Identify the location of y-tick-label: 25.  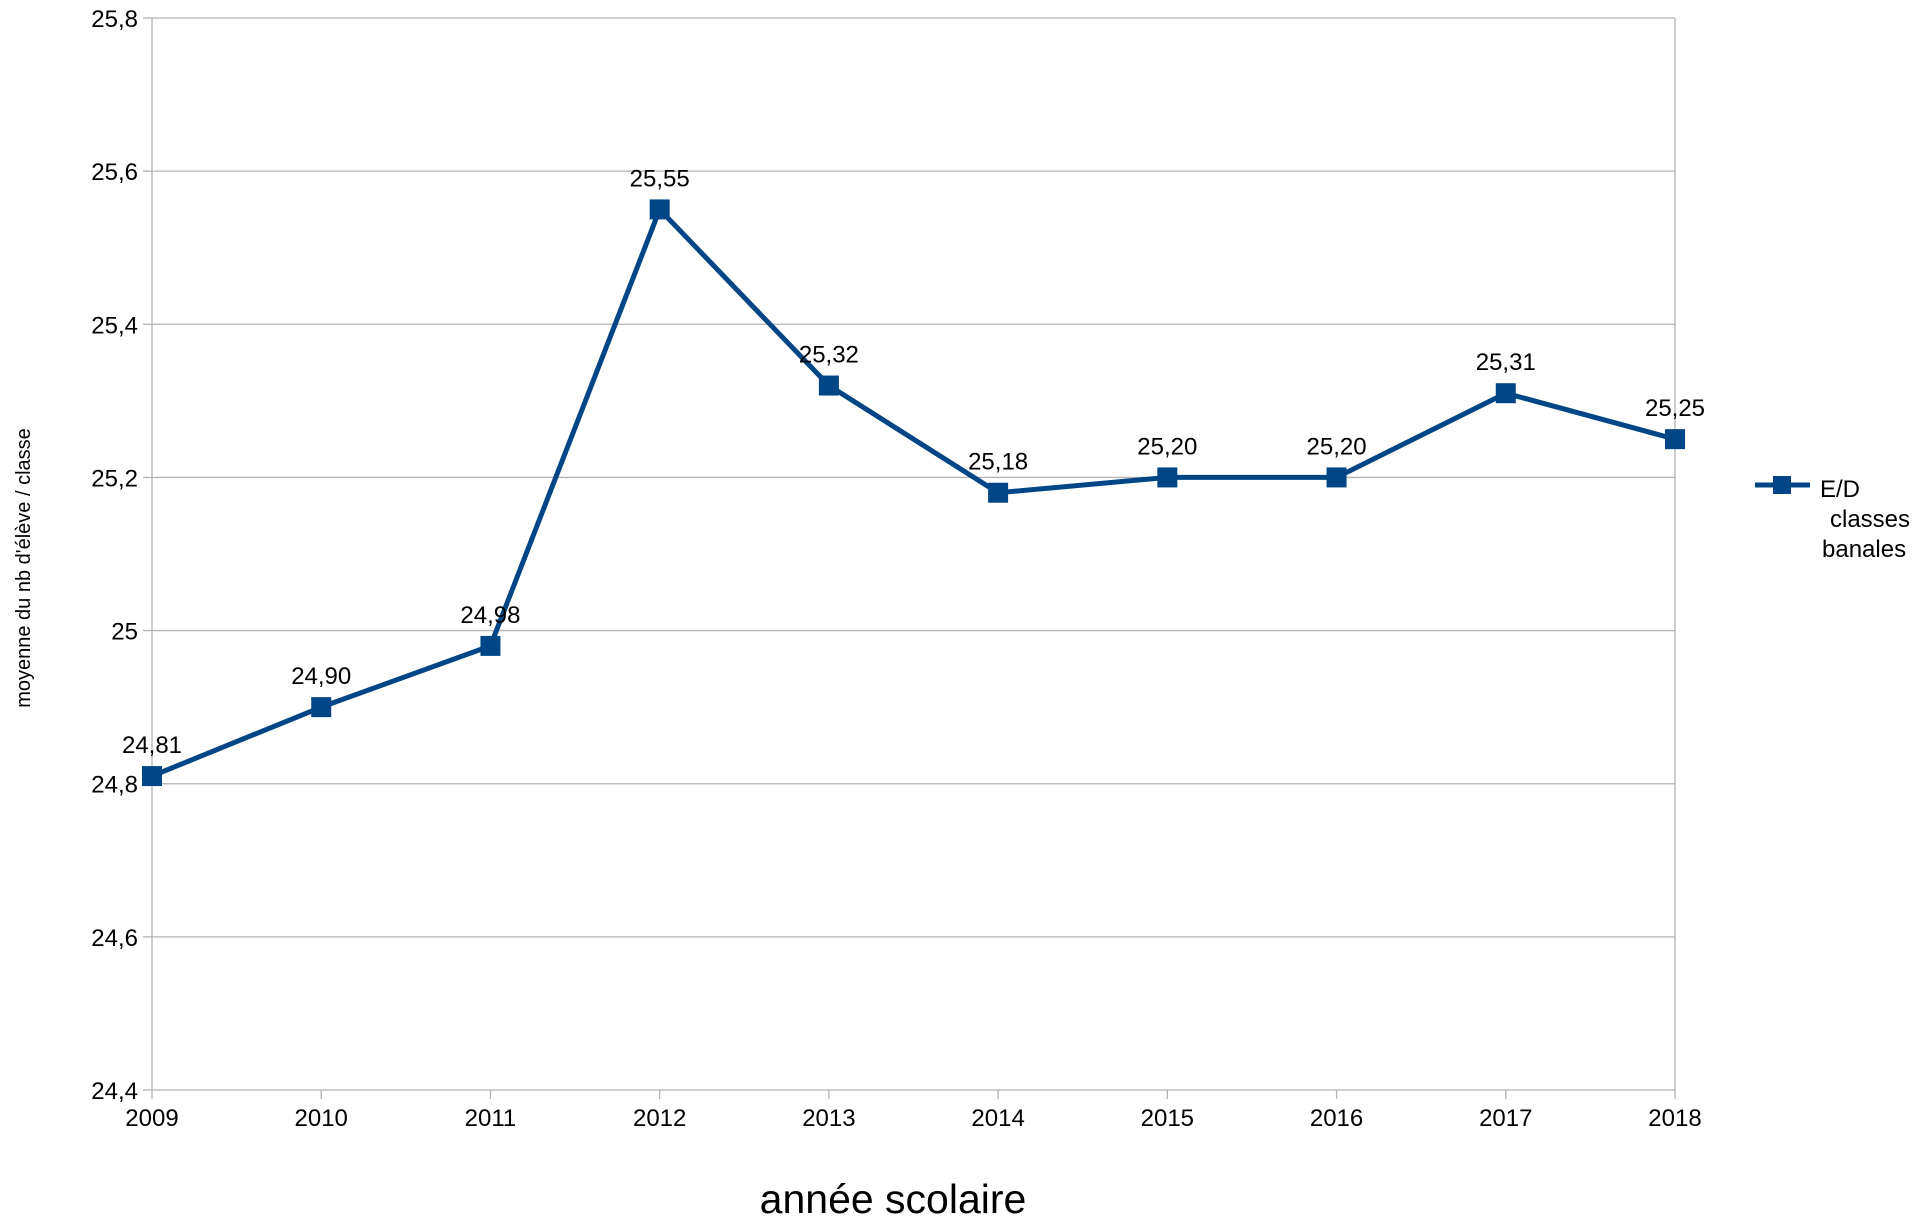
(124, 632).